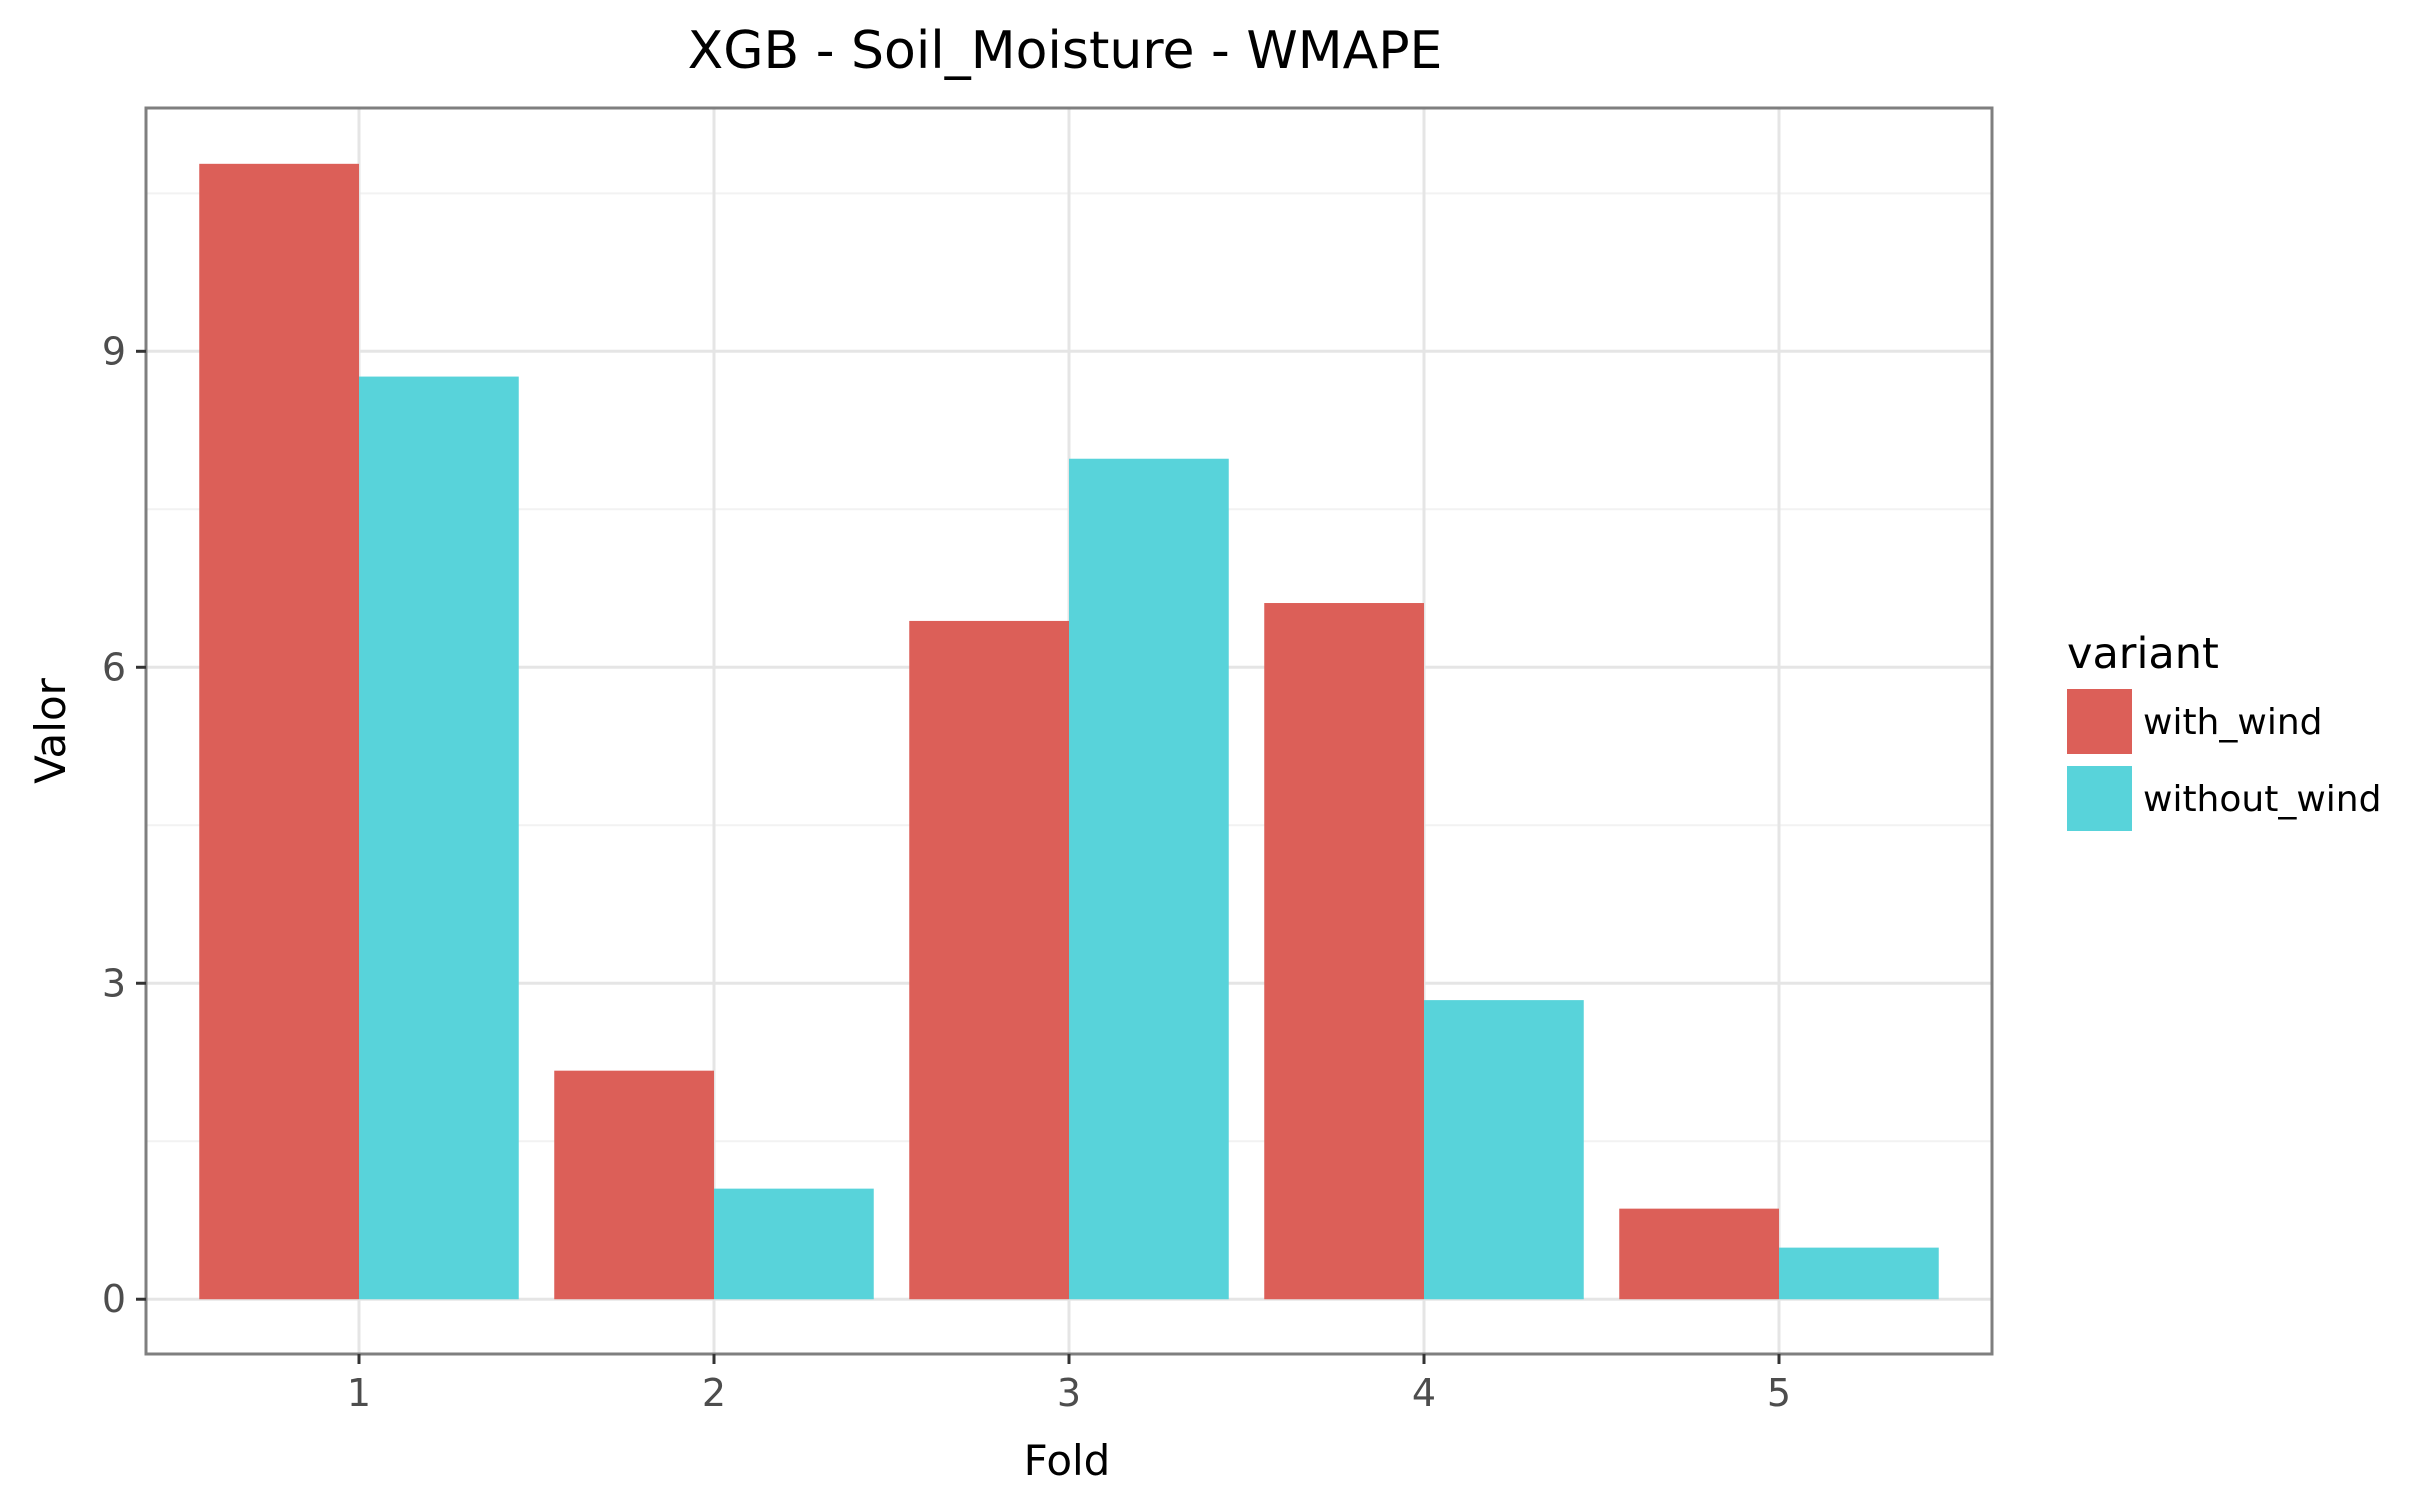 The image size is (2411, 1511). Describe the element at coordinates (114, 667) in the screenshot. I see `y-tick-label: 6` at that location.